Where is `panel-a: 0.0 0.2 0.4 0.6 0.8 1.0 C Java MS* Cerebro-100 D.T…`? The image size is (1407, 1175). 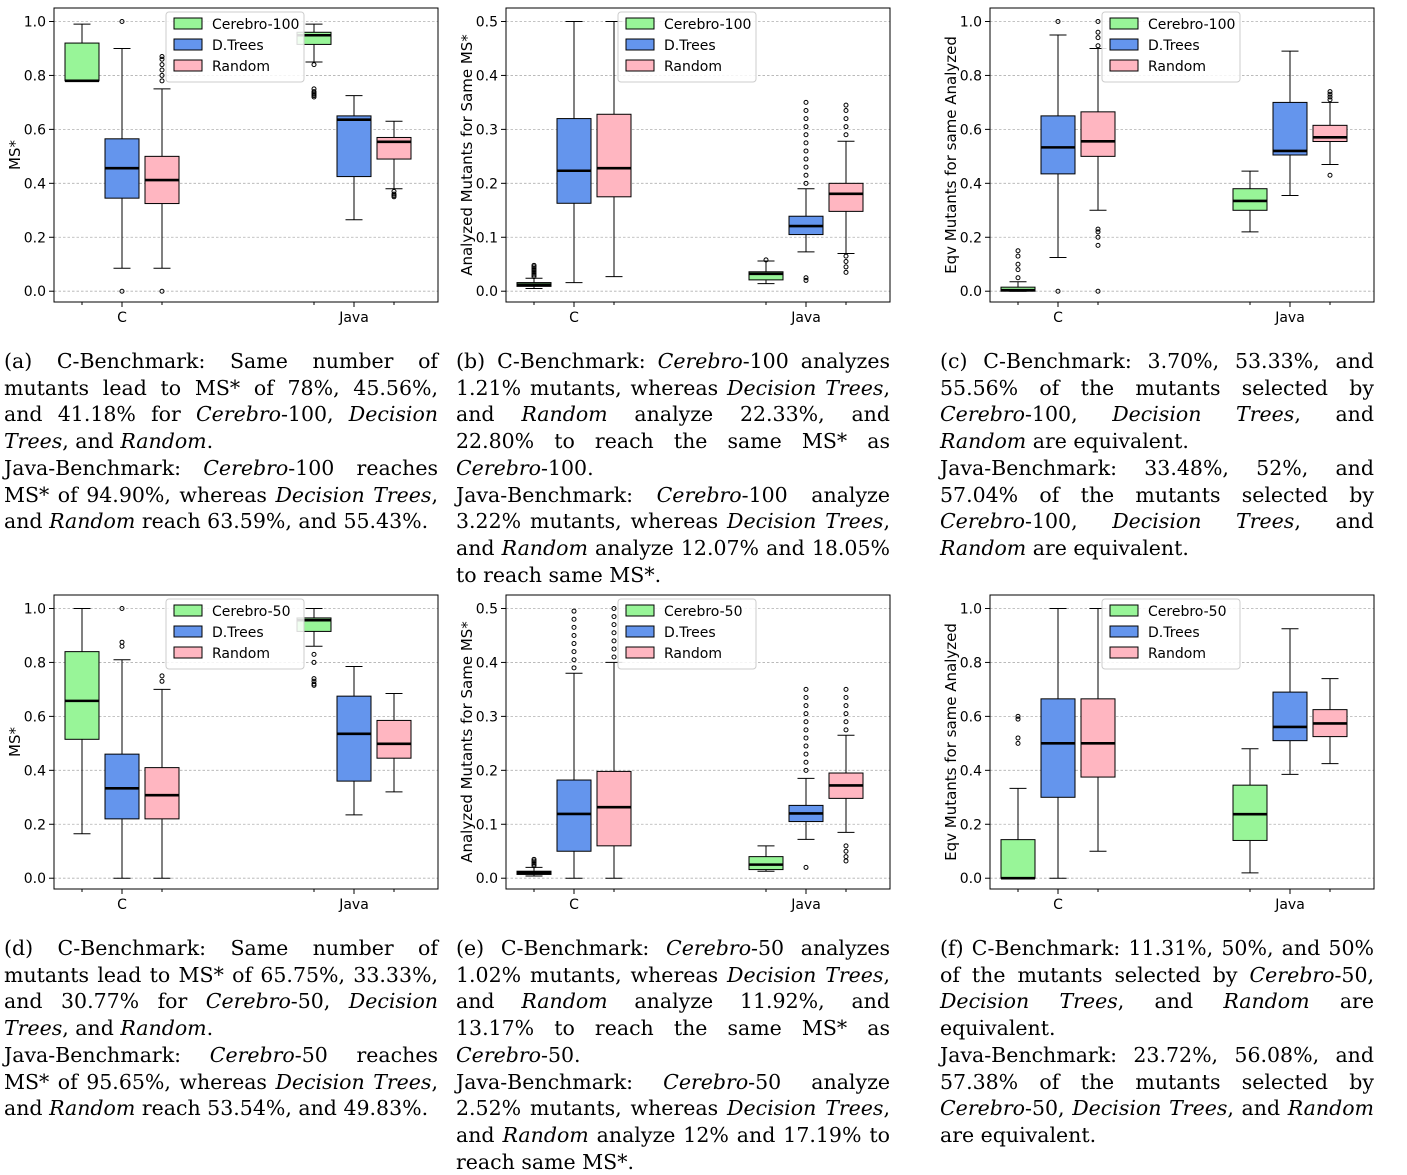
panel-a: 0.0 0.2 0.4 0.6 0.8 1.0 C Java MS* Cerebro-100 D.T… is located at coordinates (224, 267).